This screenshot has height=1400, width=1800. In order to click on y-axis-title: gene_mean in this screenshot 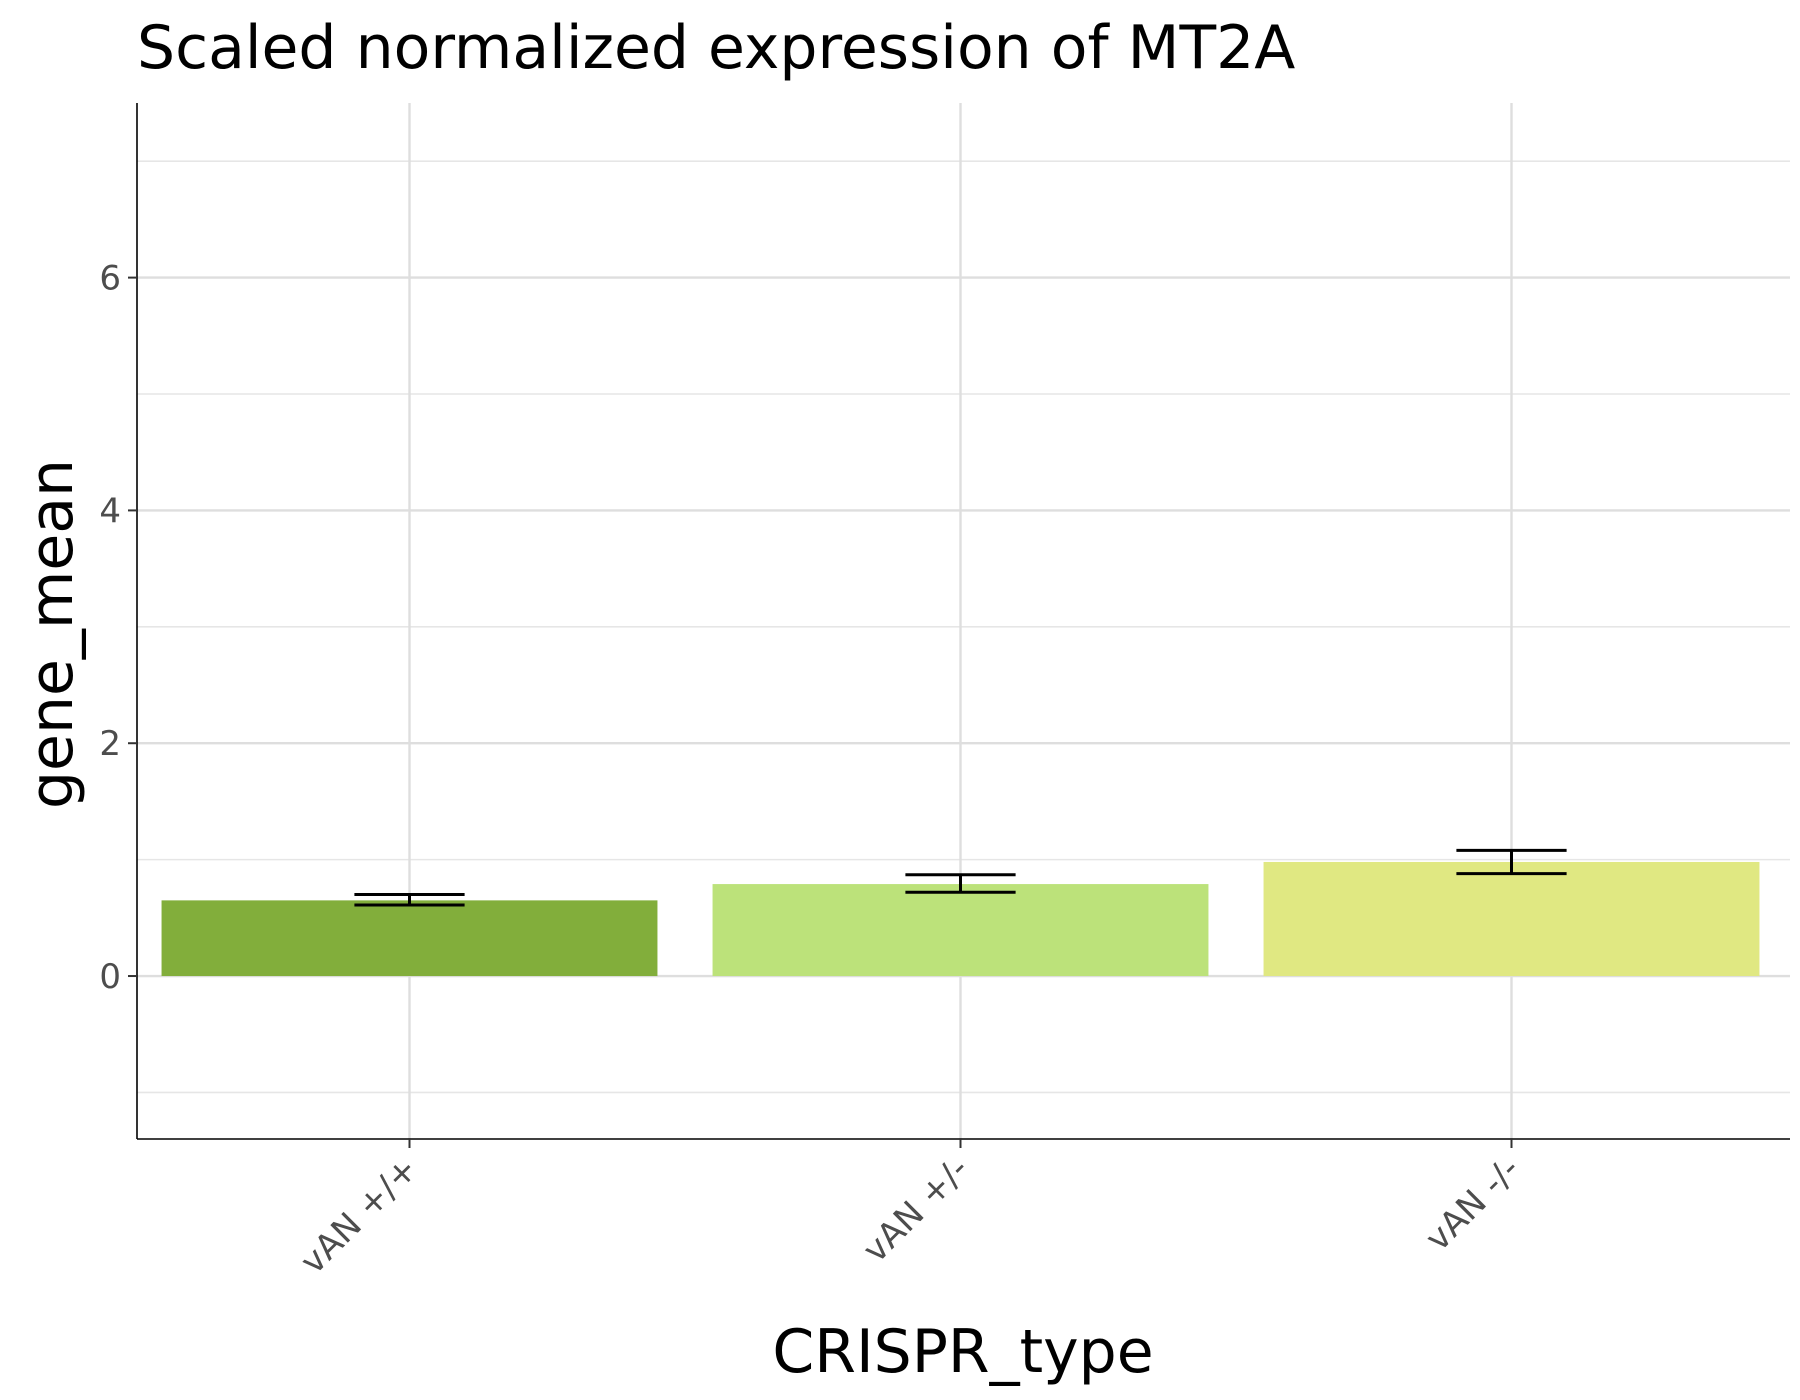, I will do `click(52, 634)`.